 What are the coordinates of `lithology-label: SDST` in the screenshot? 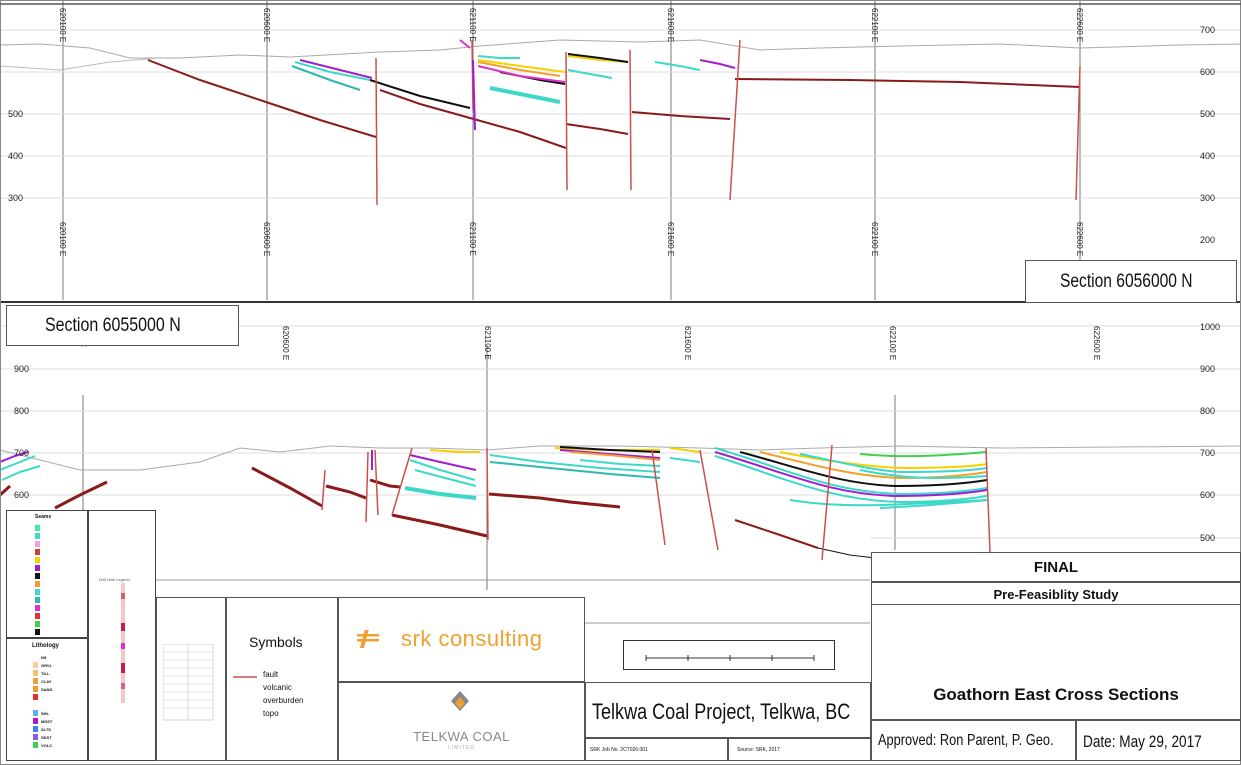 It's located at (46, 737).